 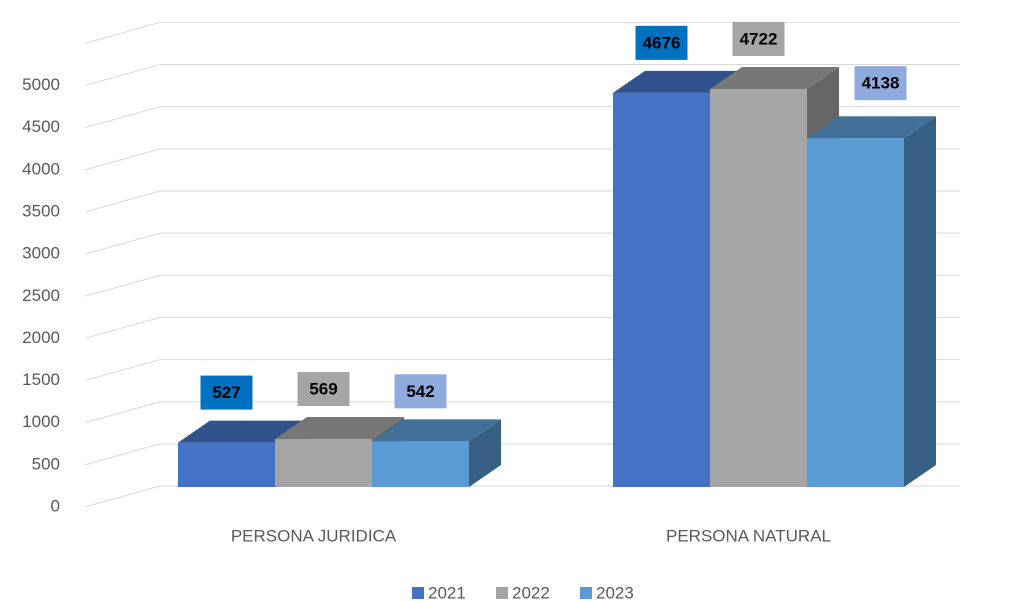 I want to click on y-tick-label: 2500, so click(x=41, y=295).